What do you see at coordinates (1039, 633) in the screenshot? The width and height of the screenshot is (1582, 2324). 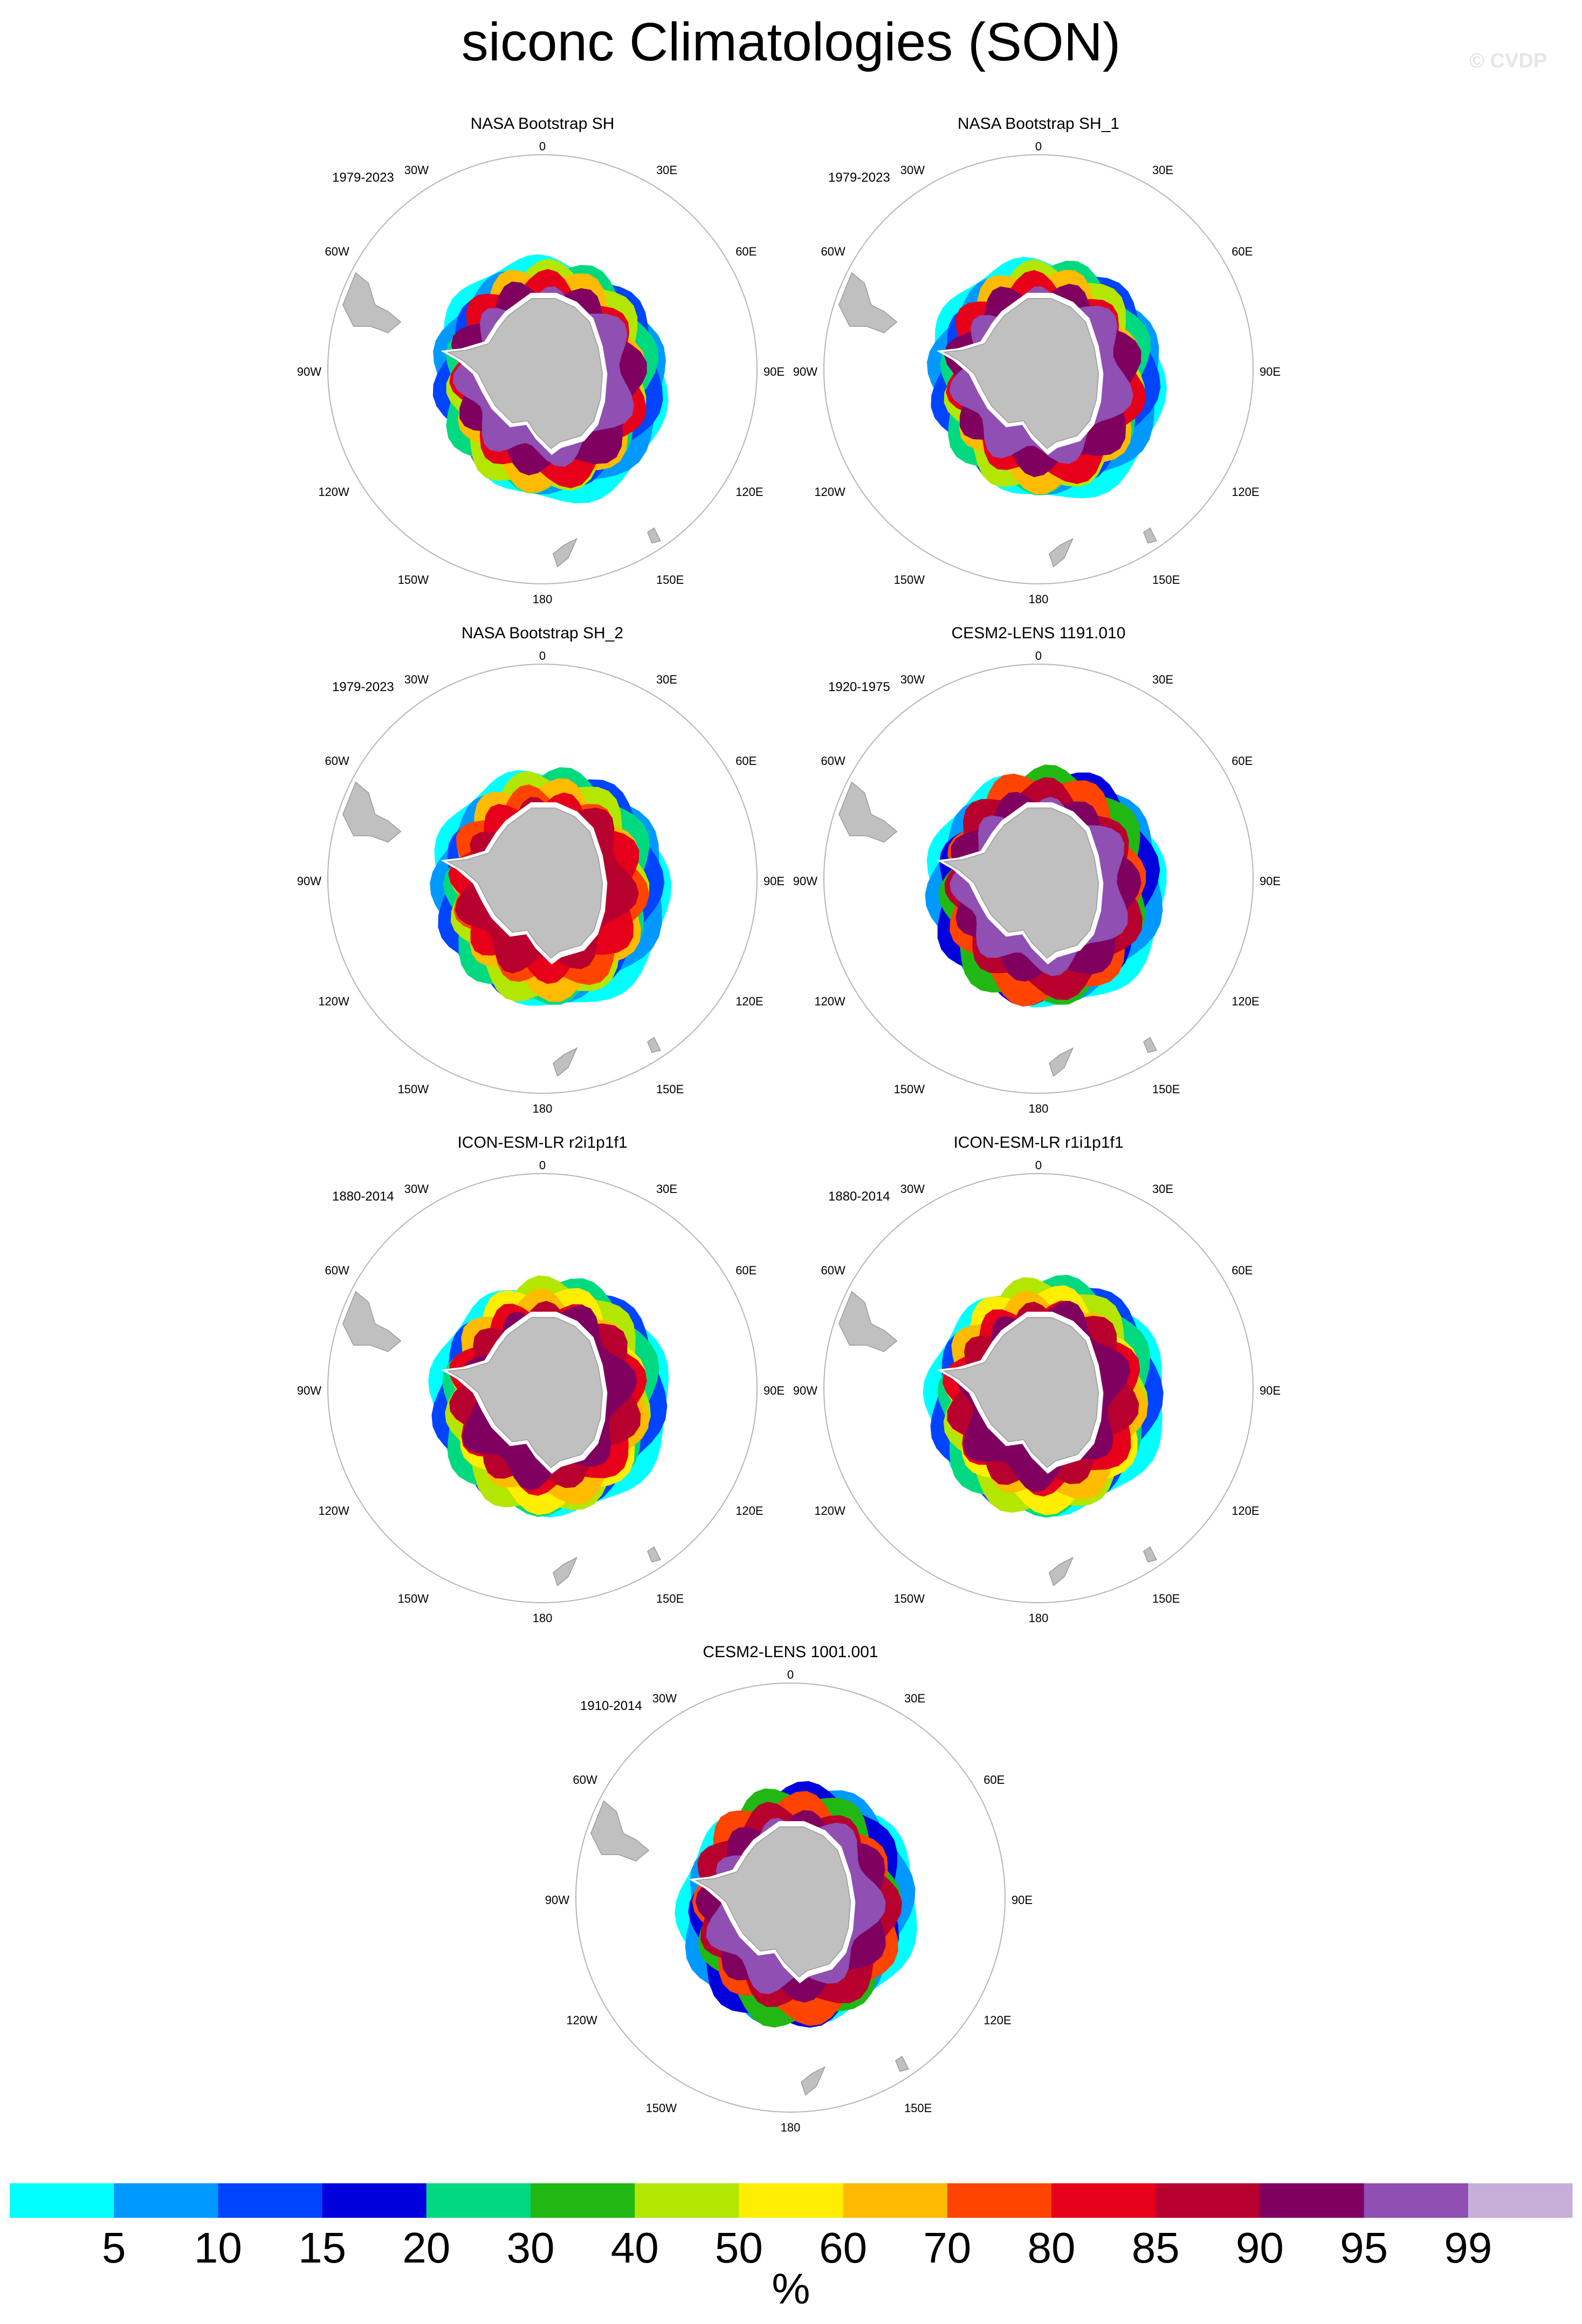 I see `panel-title: CESM2-LENS 1191.010` at bounding box center [1039, 633].